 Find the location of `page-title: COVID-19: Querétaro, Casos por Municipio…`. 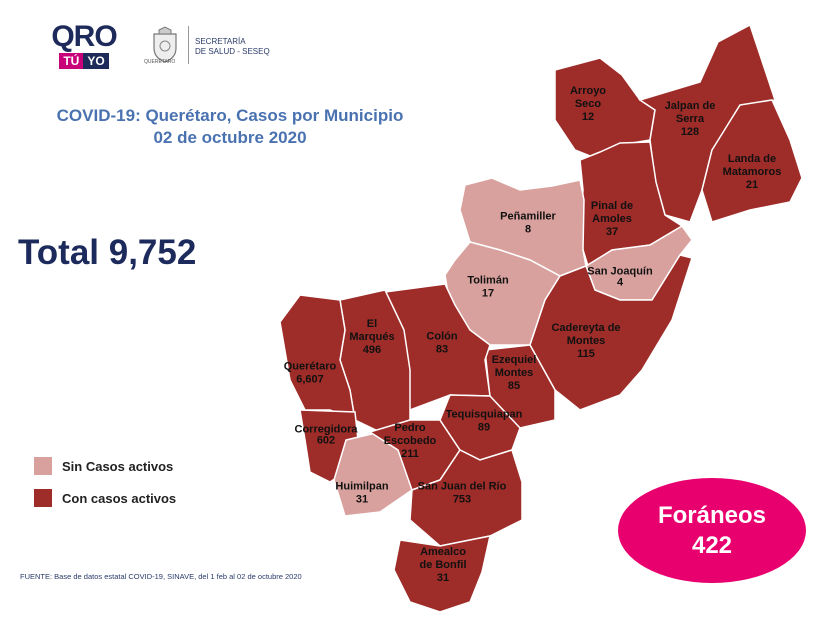

page-title: COVID-19: Querétaro, Casos por Municipio… is located at coordinates (230, 127).